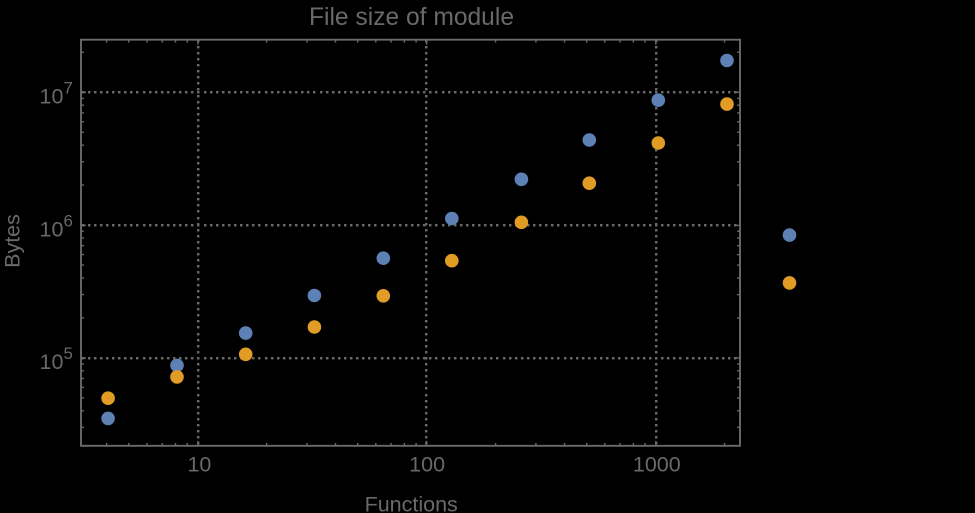 This screenshot has height=513, width=975. I want to click on svg-text: Bytes, so click(12, 241).